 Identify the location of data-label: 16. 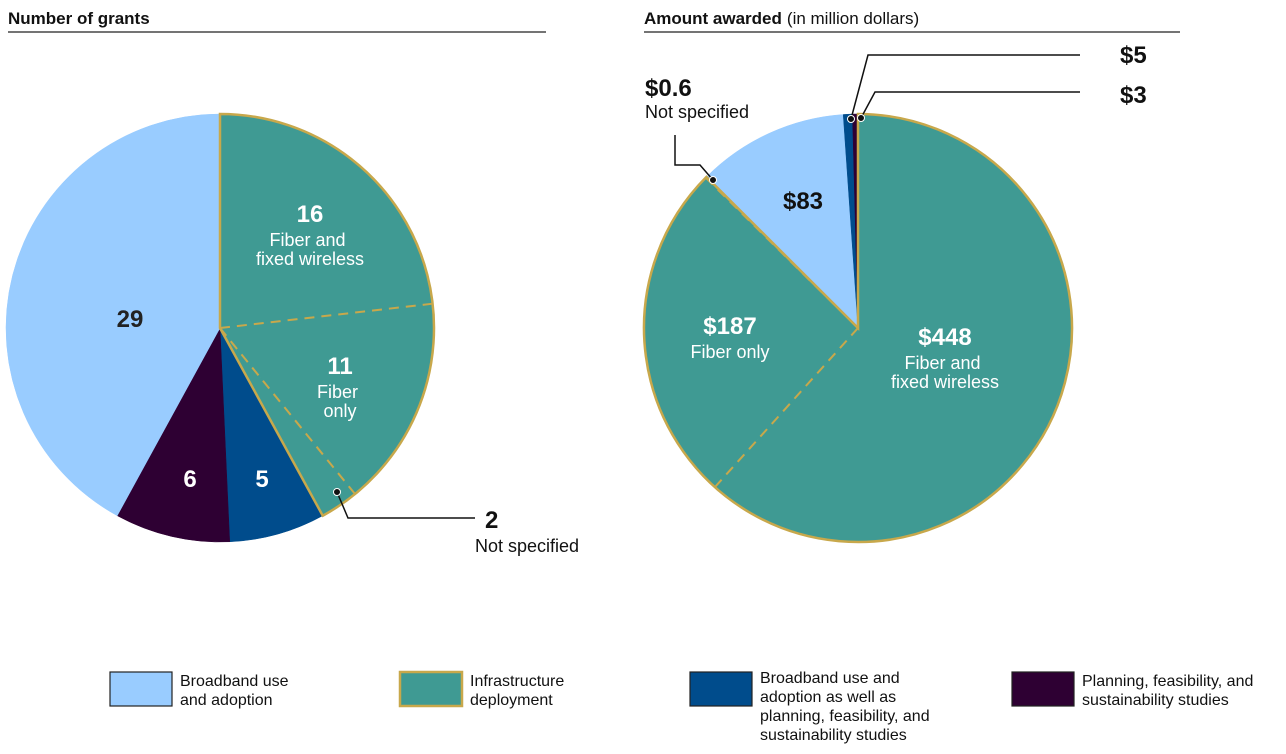
(310, 214).